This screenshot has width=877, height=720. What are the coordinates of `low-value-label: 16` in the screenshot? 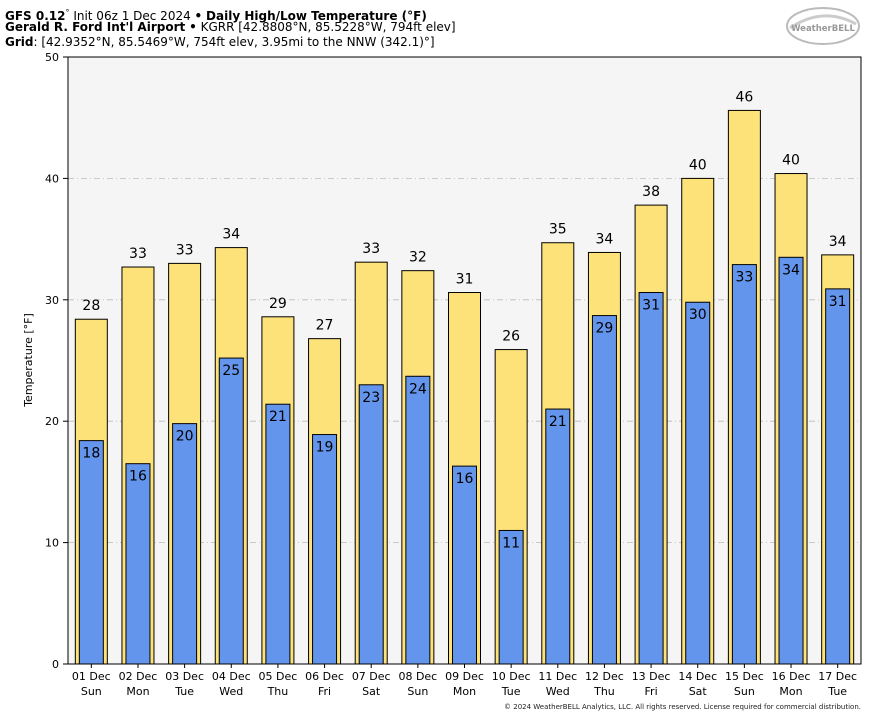 It's located at (465, 479).